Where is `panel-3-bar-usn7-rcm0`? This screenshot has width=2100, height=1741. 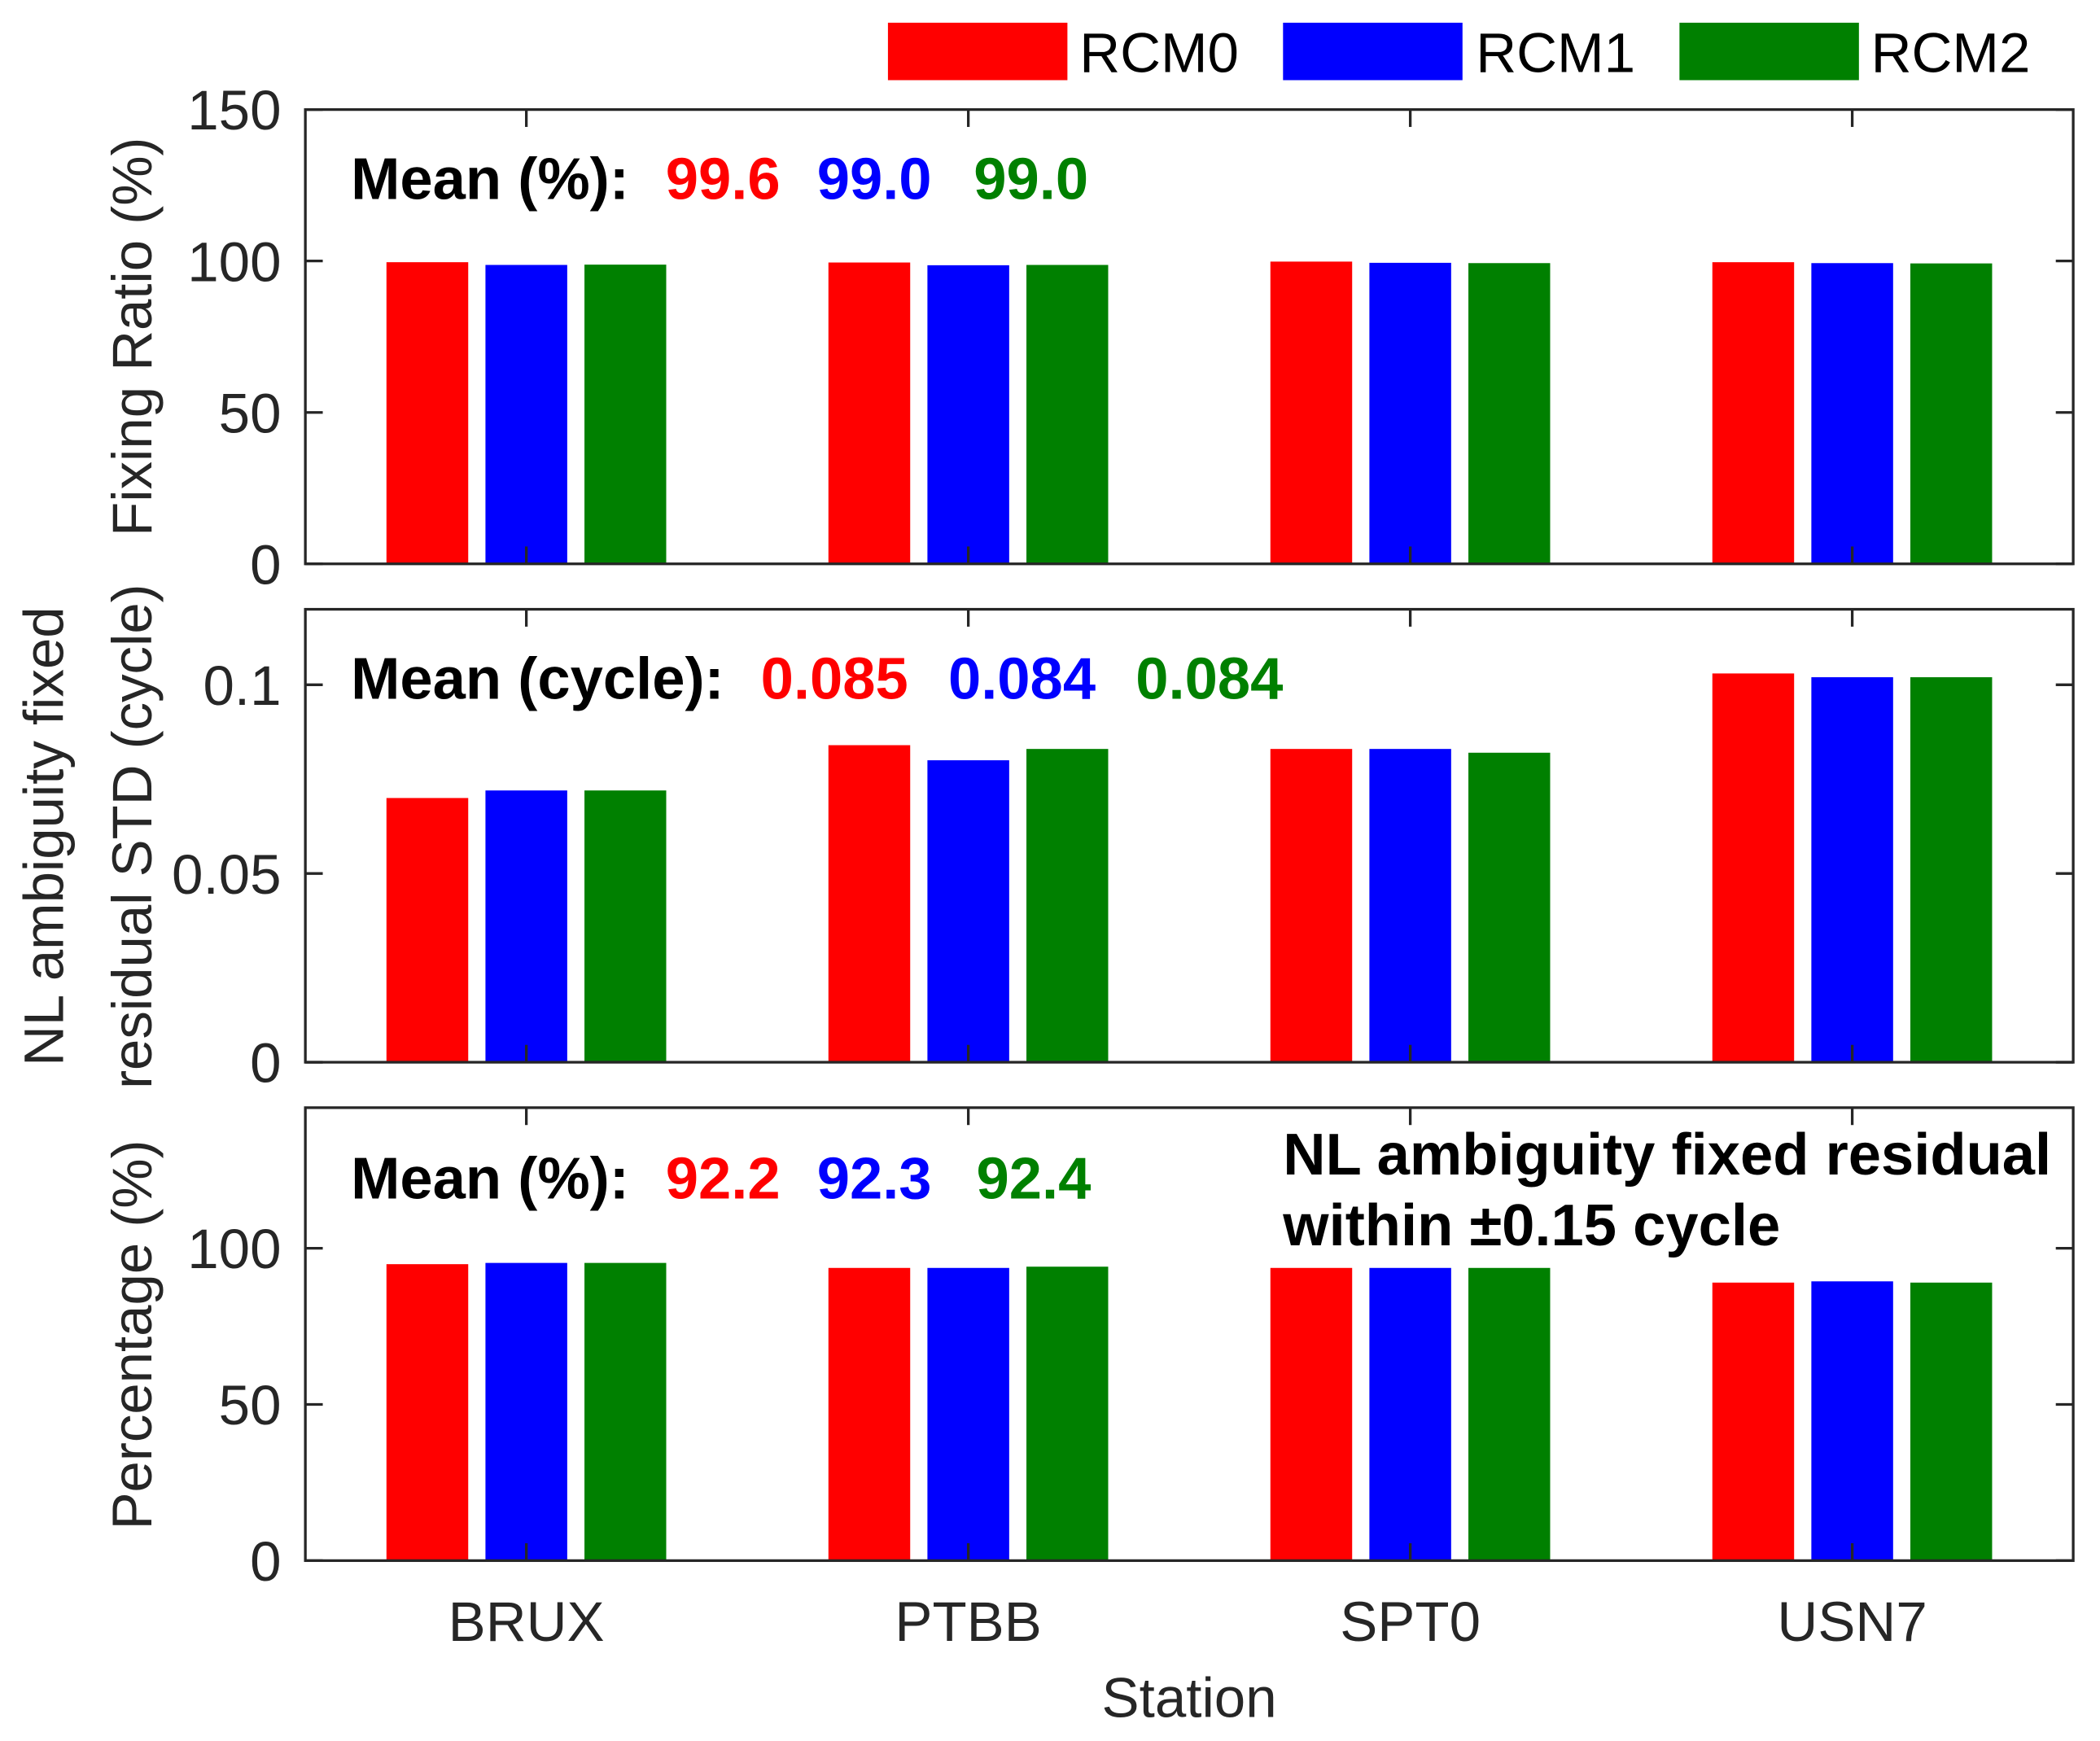
panel-3-bar-usn7-rcm0 is located at coordinates (1754, 1421).